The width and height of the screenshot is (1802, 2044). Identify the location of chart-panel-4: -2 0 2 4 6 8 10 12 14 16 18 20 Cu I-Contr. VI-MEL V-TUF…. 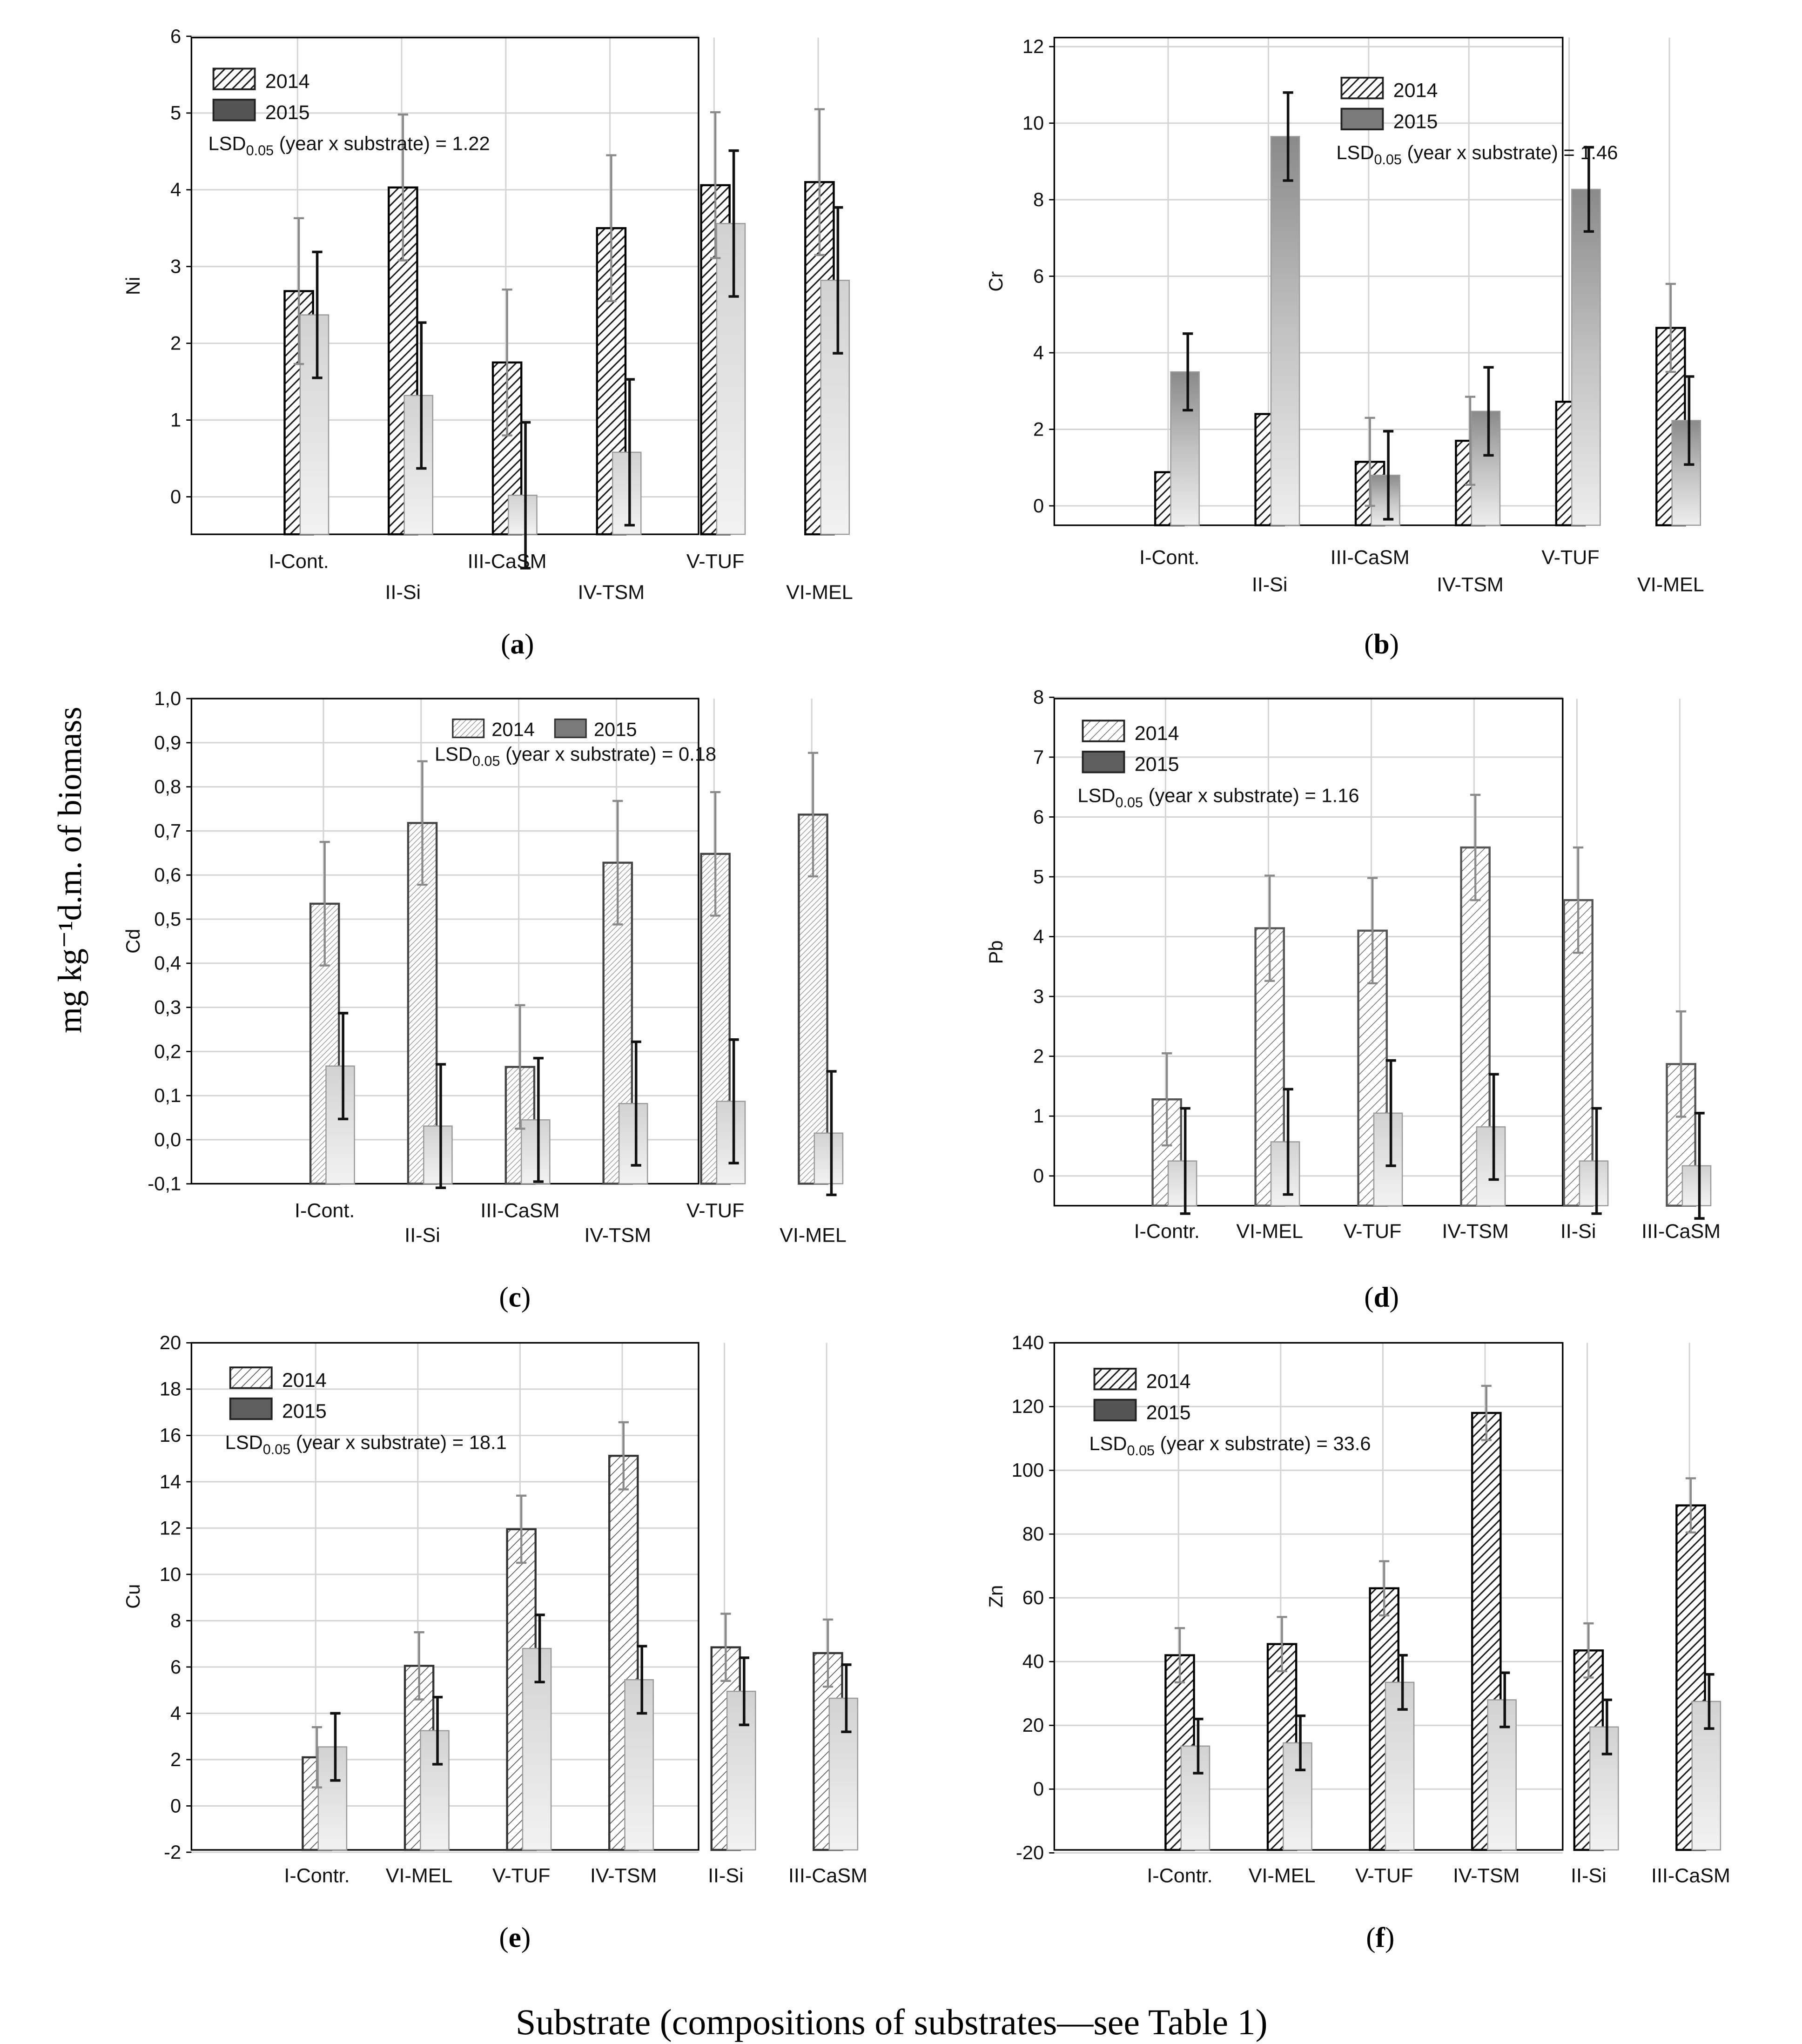
(494, 1642).